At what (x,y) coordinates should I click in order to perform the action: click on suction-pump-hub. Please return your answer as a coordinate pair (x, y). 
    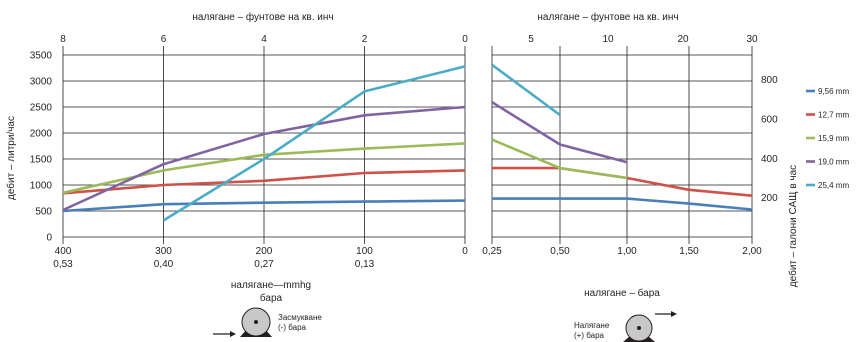
    Looking at the image, I should click on (256, 322).